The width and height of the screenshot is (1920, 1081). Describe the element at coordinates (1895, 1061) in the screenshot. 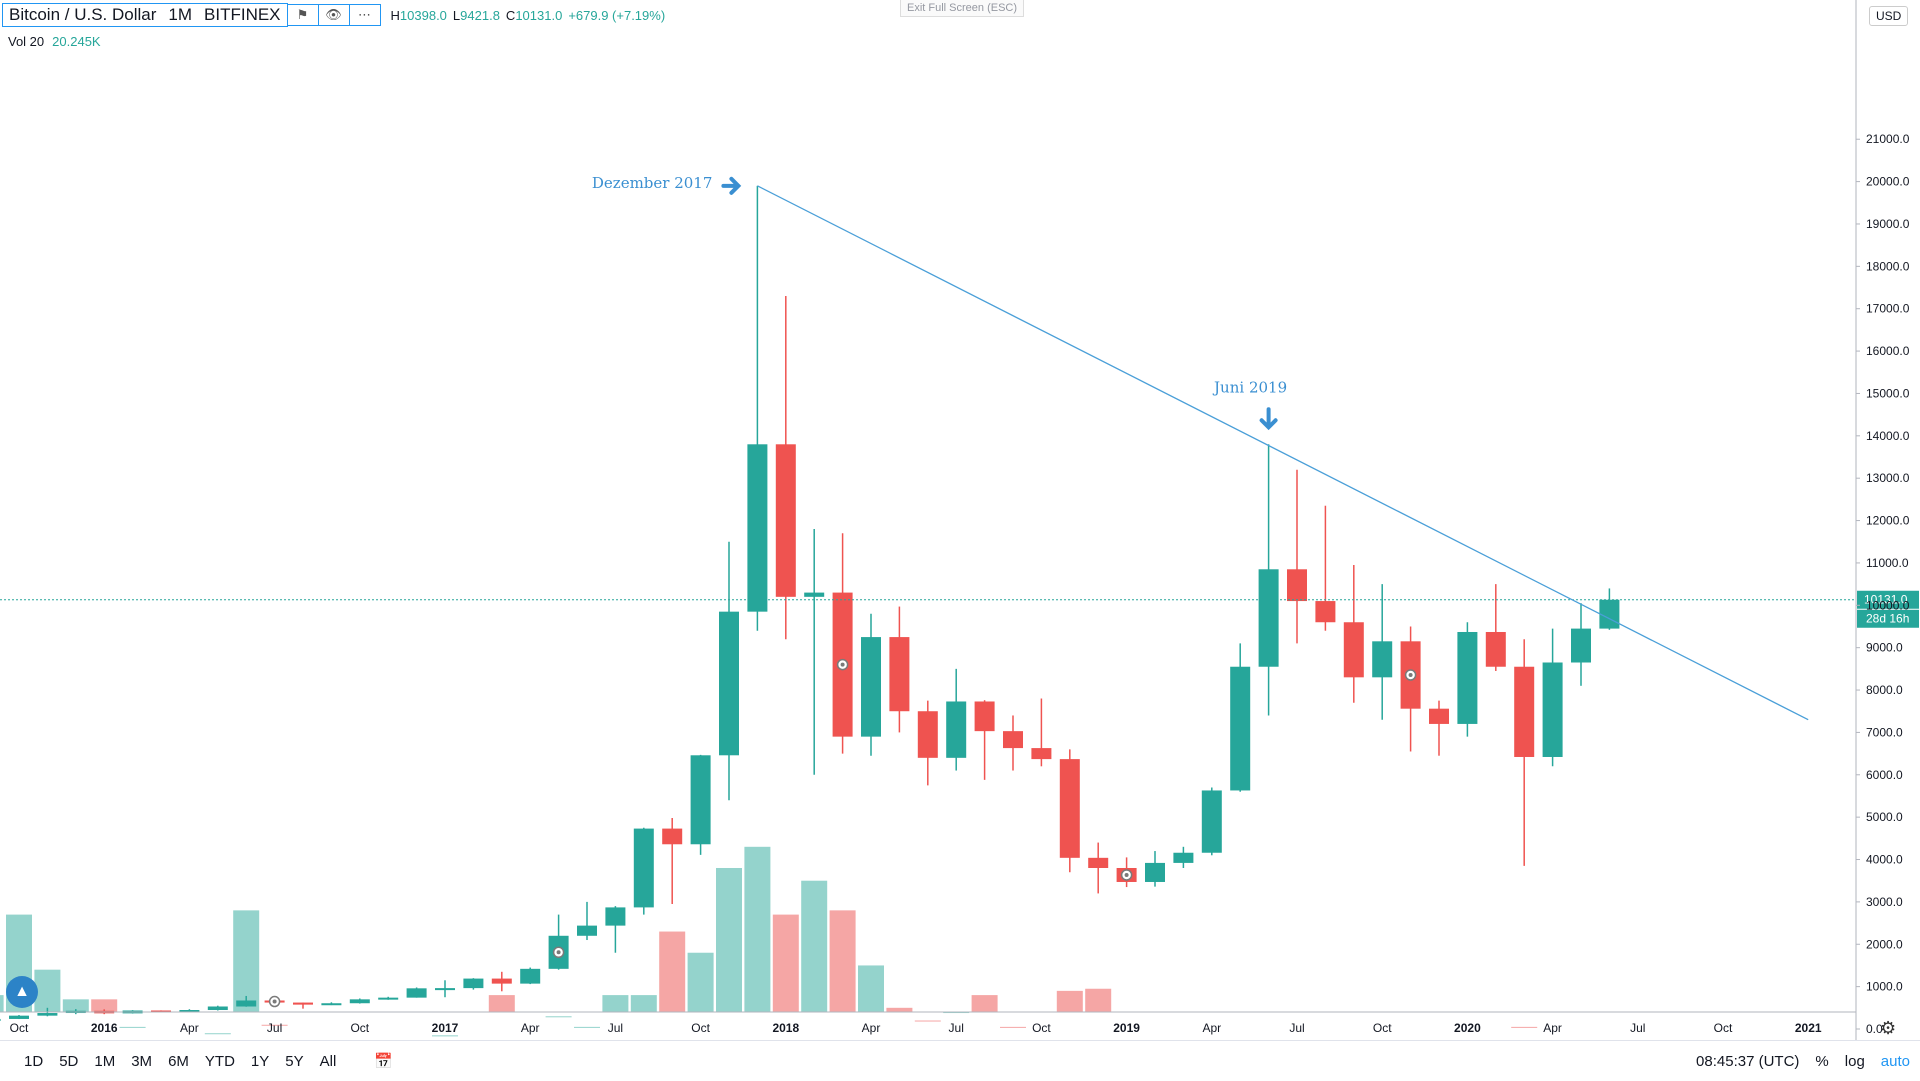

I see `auto-toggle: auto` at that location.